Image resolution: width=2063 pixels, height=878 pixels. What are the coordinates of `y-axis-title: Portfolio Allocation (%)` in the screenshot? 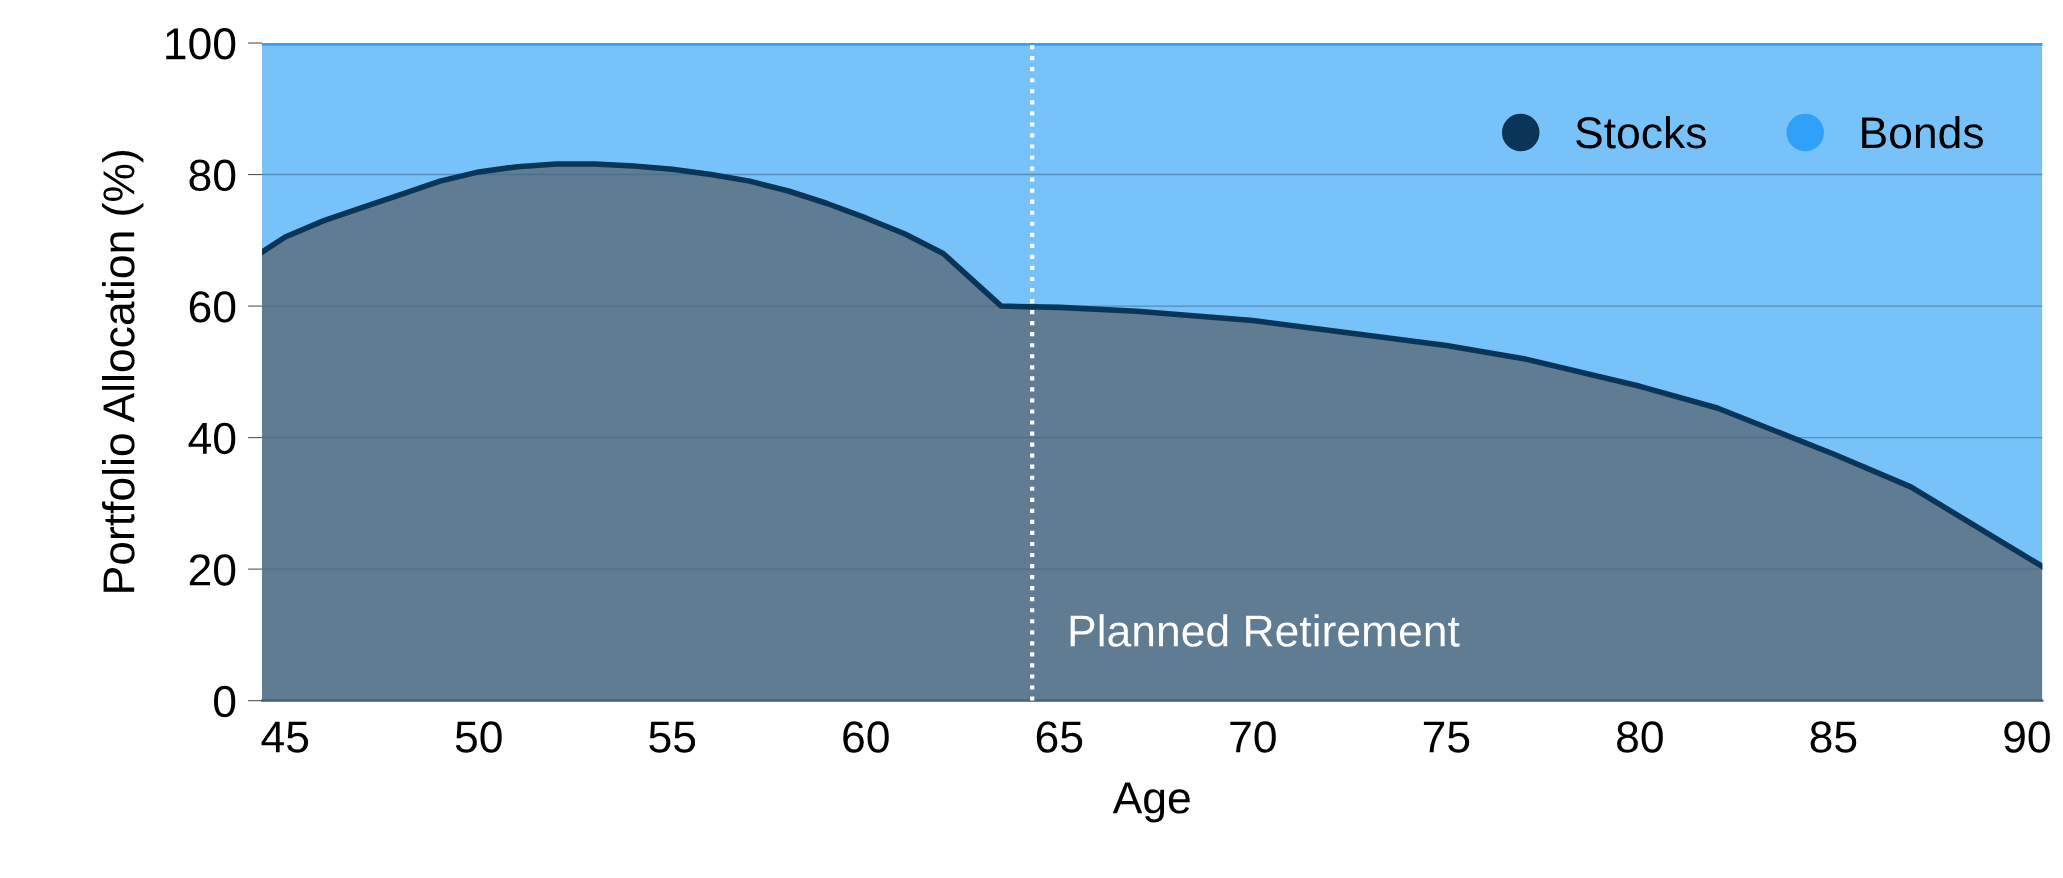 It's located at (122, 371).